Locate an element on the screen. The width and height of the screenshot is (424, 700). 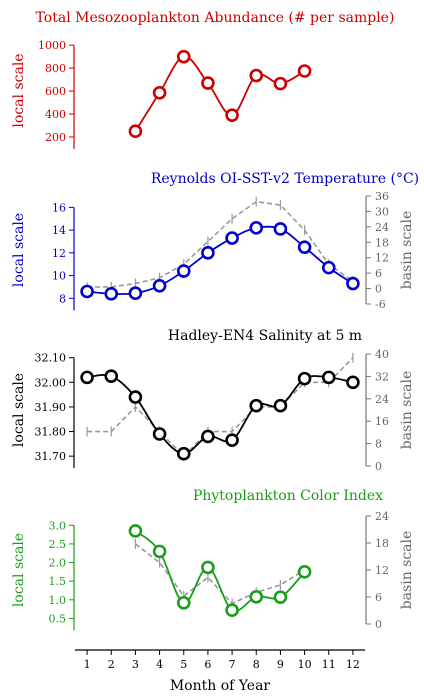
left-tick-label: 16 is located at coordinates (59, 207).